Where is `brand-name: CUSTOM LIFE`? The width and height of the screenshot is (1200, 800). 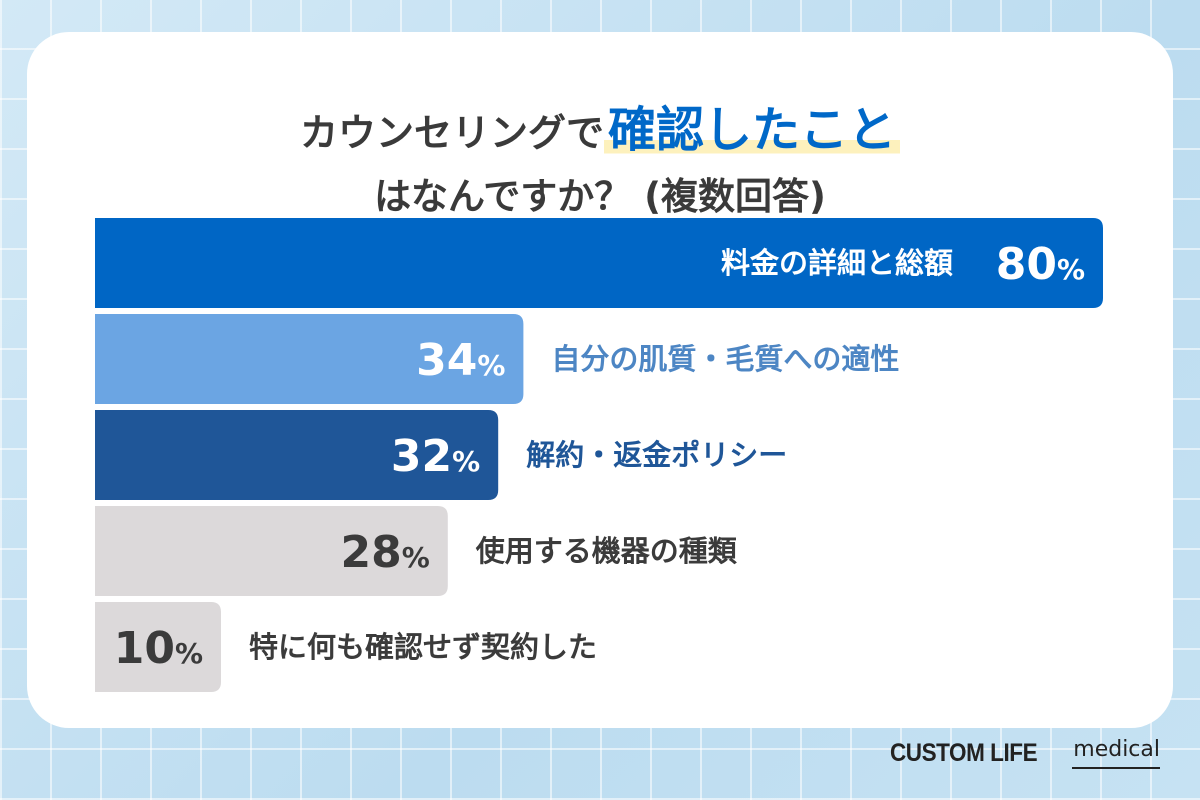
brand-name: CUSTOM LIFE is located at coordinates (963, 753).